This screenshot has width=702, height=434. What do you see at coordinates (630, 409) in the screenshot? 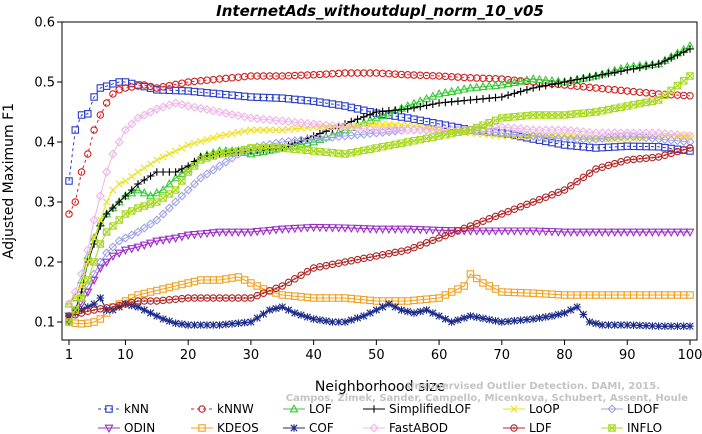
I see `legend-item-ldof: LDOF` at bounding box center [630, 409].